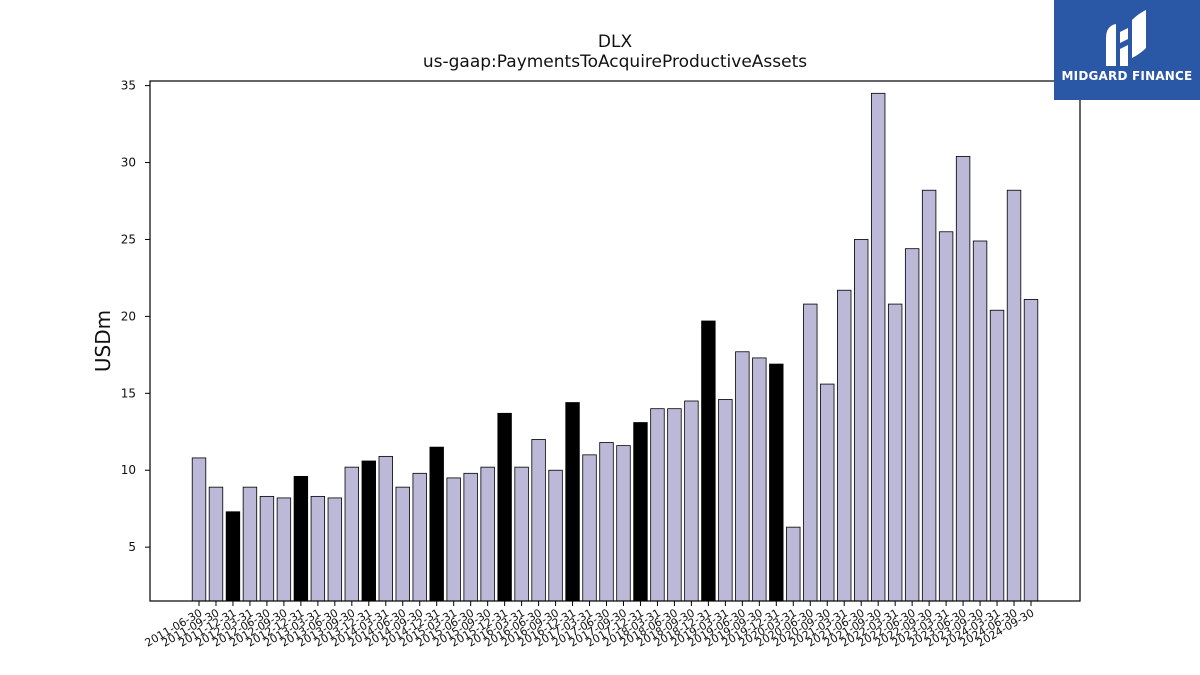  I want to click on midgard-finance-logo: MIDGARD FINANCE, so click(1127, 50).